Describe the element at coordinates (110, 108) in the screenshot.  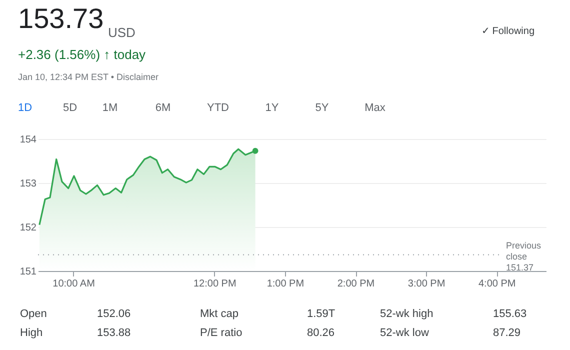
I see `text: 1M` at that location.